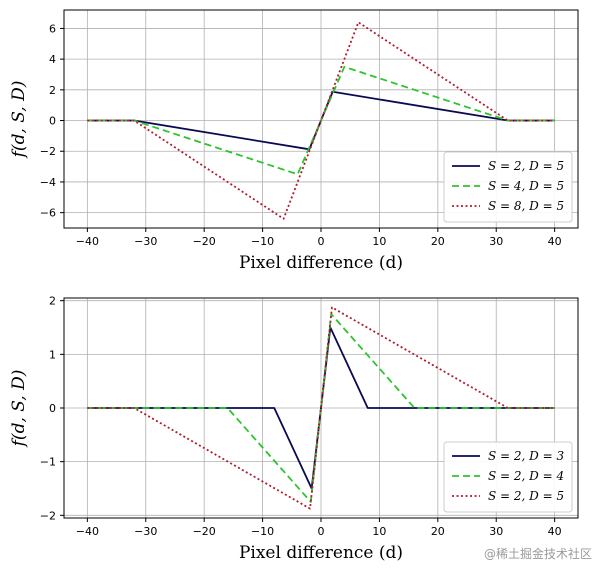  What do you see at coordinates (537, 554) in the screenshot?
I see `watermark: @稀土掘金技术社区` at bounding box center [537, 554].